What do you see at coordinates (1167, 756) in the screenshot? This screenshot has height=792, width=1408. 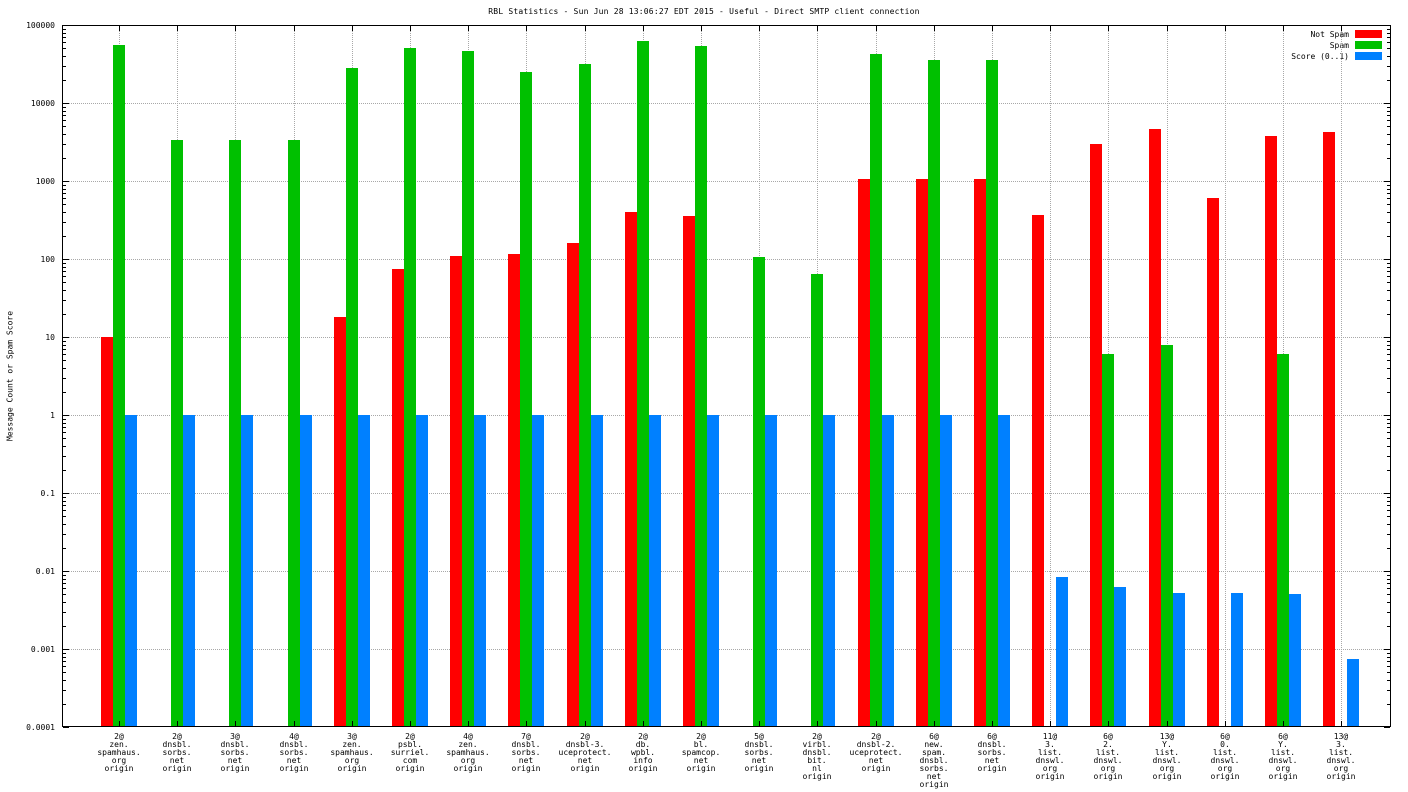 I see `x-tick-label: 13@ Y. list. dnswl. org origin` at bounding box center [1167, 756].